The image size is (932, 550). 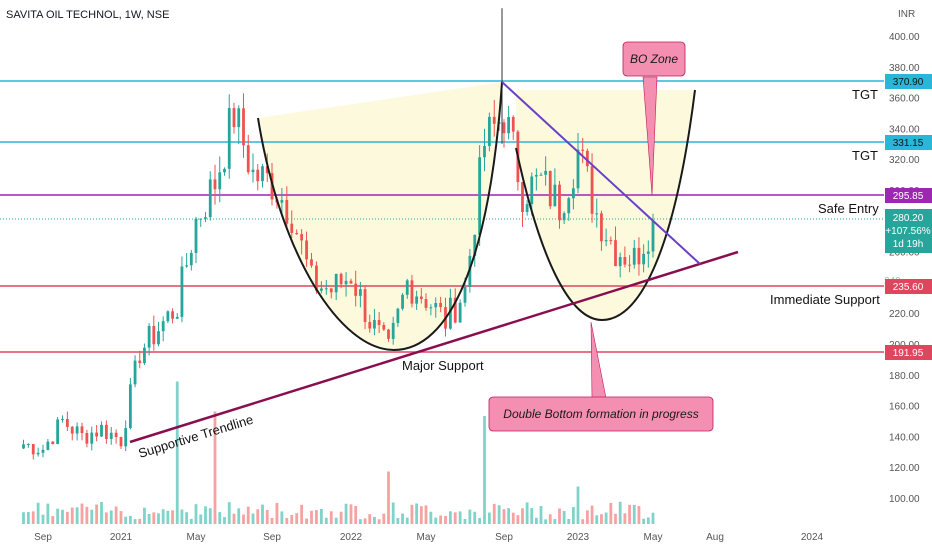 I want to click on double-bottom-box, so click(x=601, y=414).